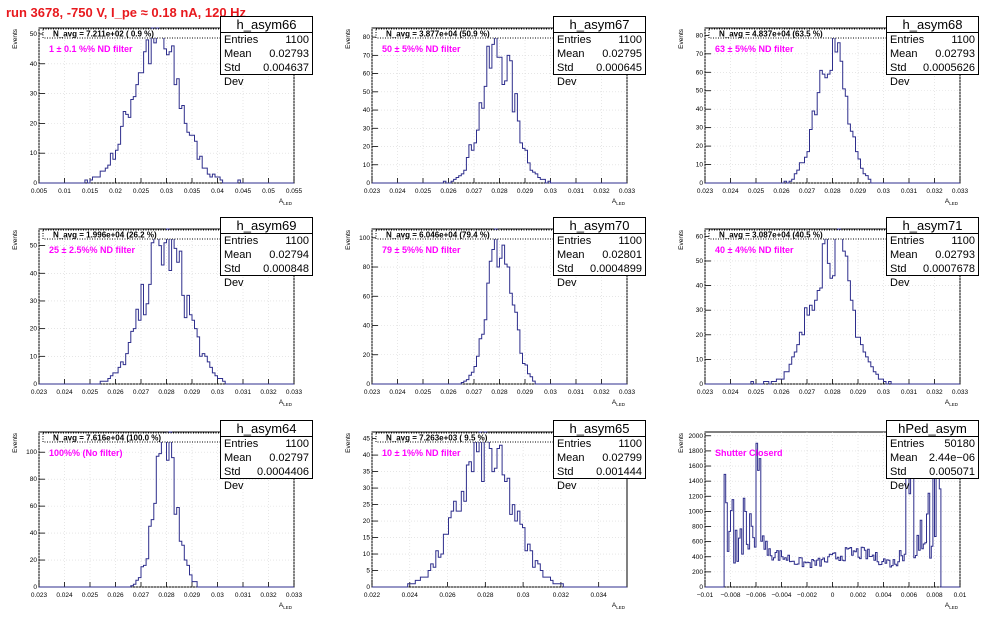 This screenshot has width=998, height=625. Describe the element at coordinates (696, 496) in the screenshot. I see `y-tick-label: 1200` at that location.